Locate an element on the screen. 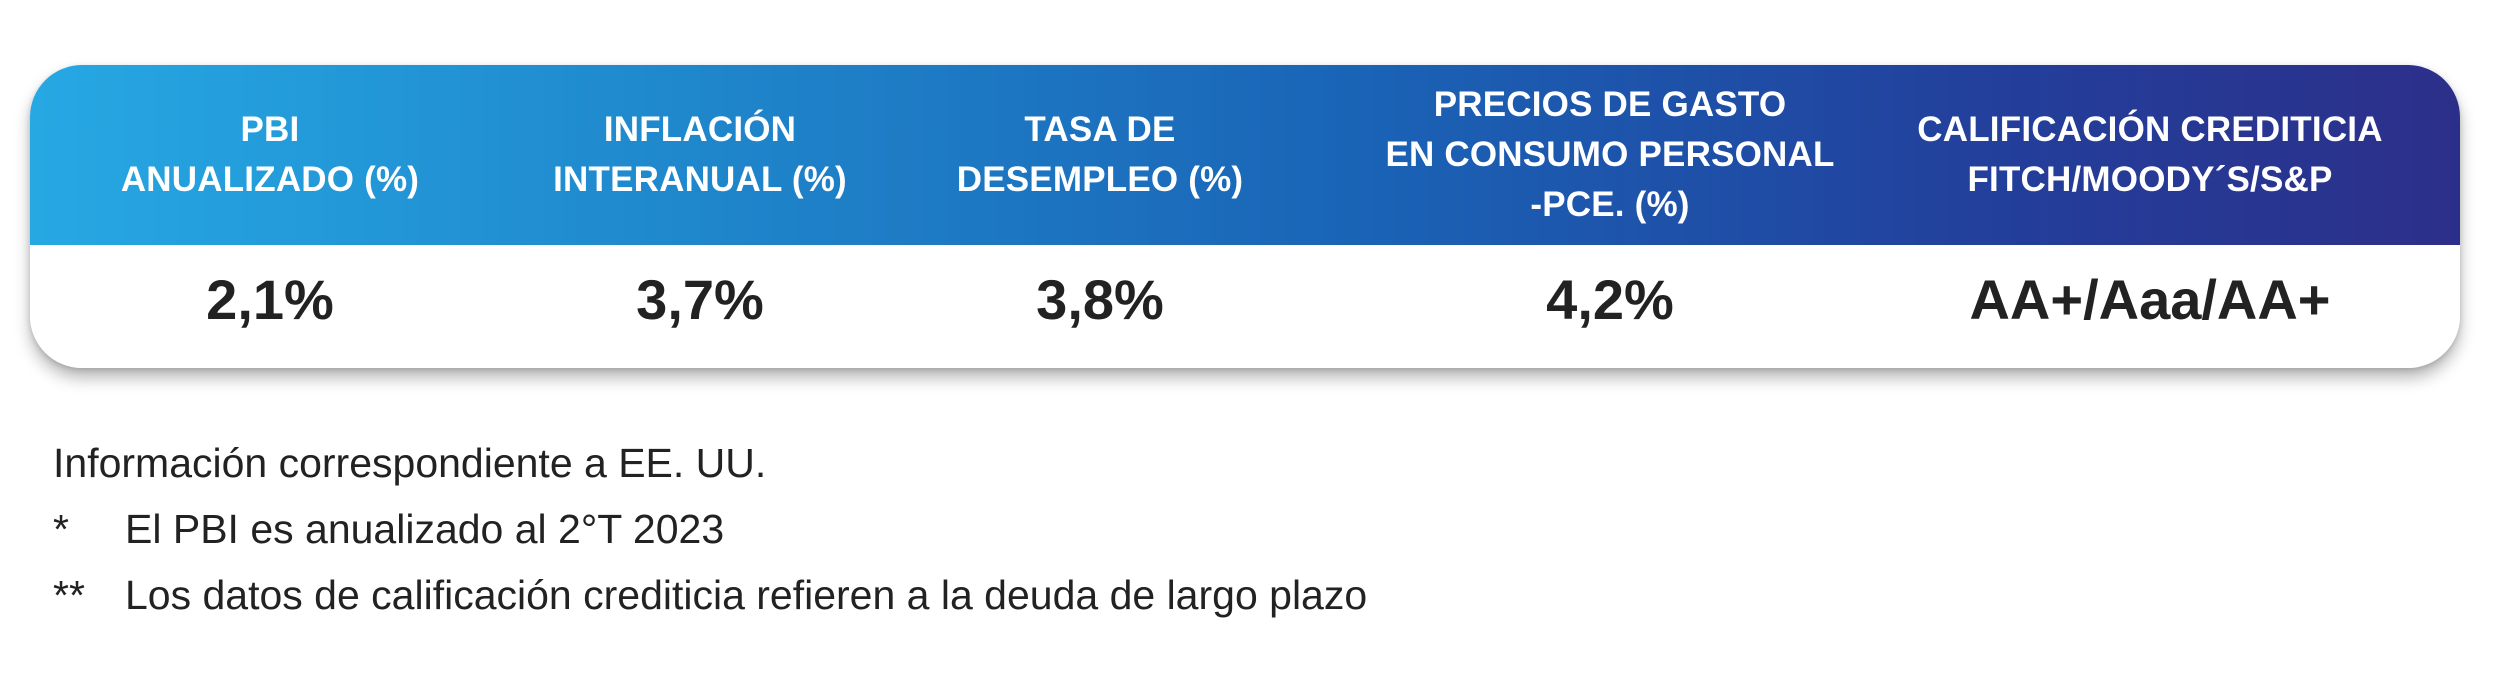 The width and height of the screenshot is (2500, 679). header-inflacion: INFLACIÓN INTERANUAL (%) is located at coordinates (700, 155).